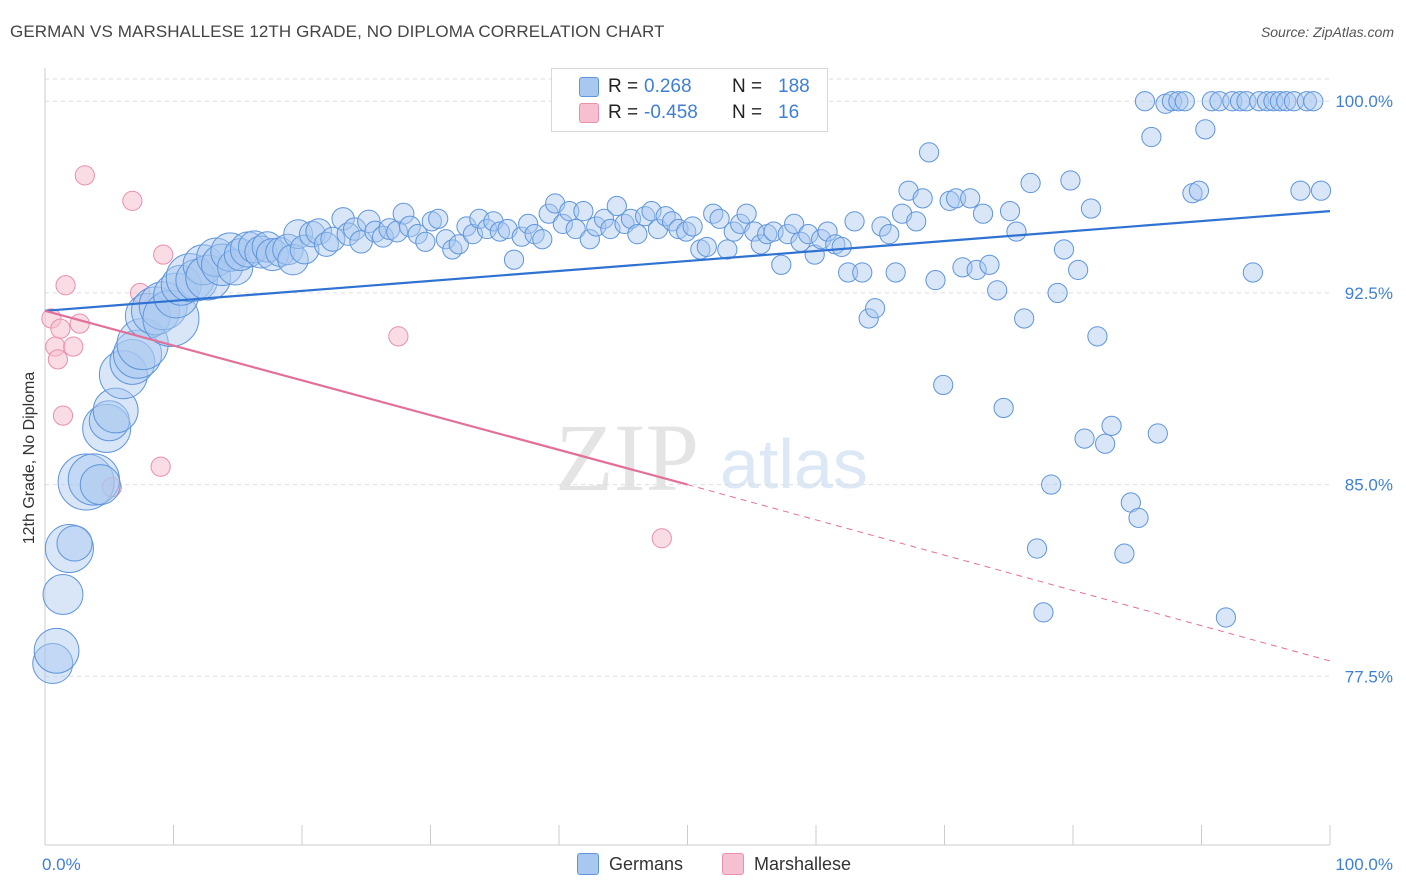 The height and width of the screenshot is (892, 1406). Describe the element at coordinates (1327, 32) in the screenshot. I see `source-label: Source: ZipAtlas.com` at that location.